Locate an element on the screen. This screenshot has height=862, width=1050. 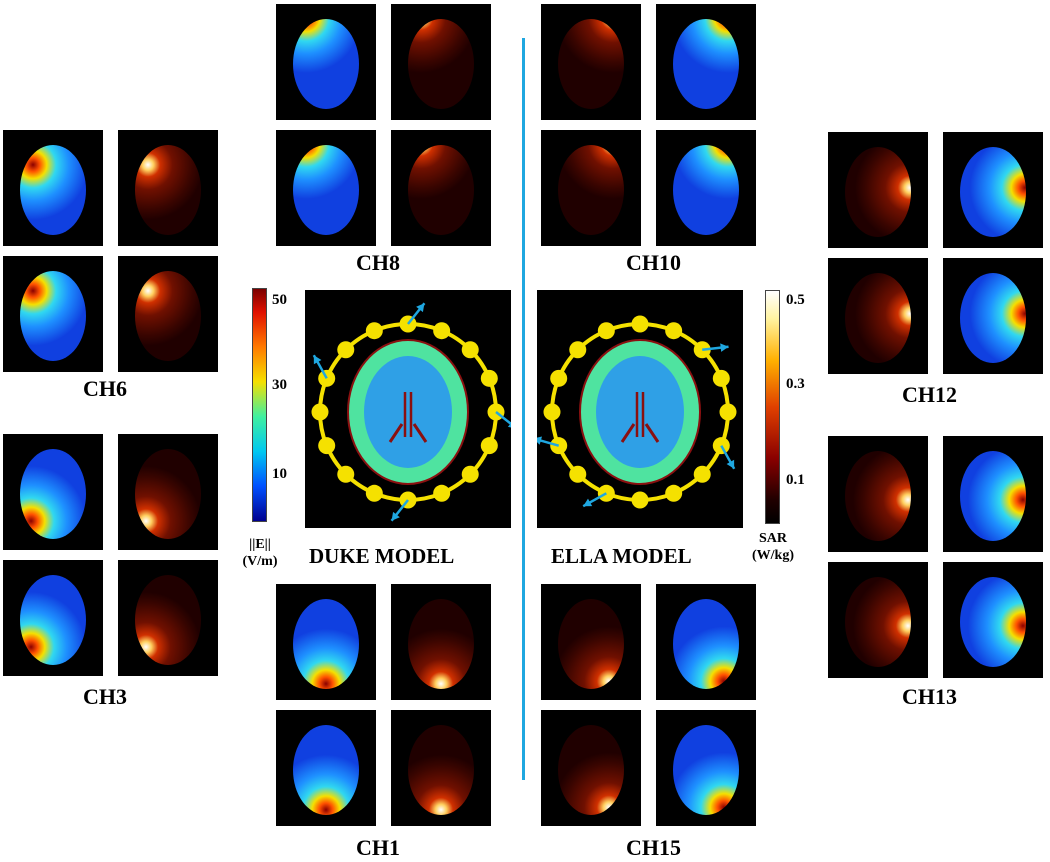
e-field-colorbar is located at coordinates (259, 405).